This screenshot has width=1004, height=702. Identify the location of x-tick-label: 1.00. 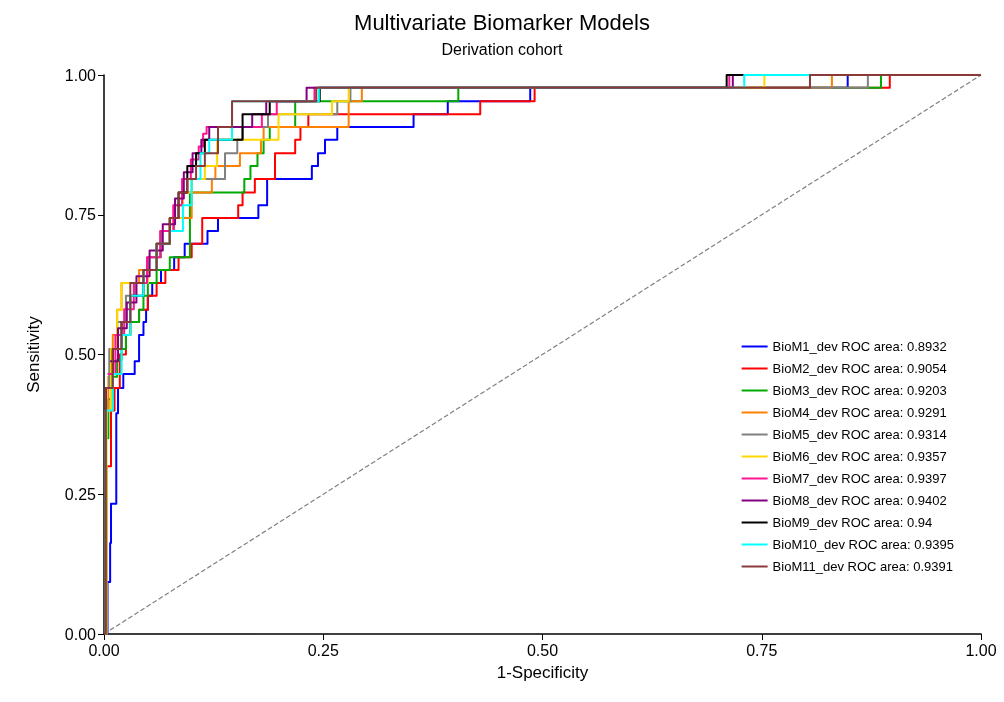
(981, 650).